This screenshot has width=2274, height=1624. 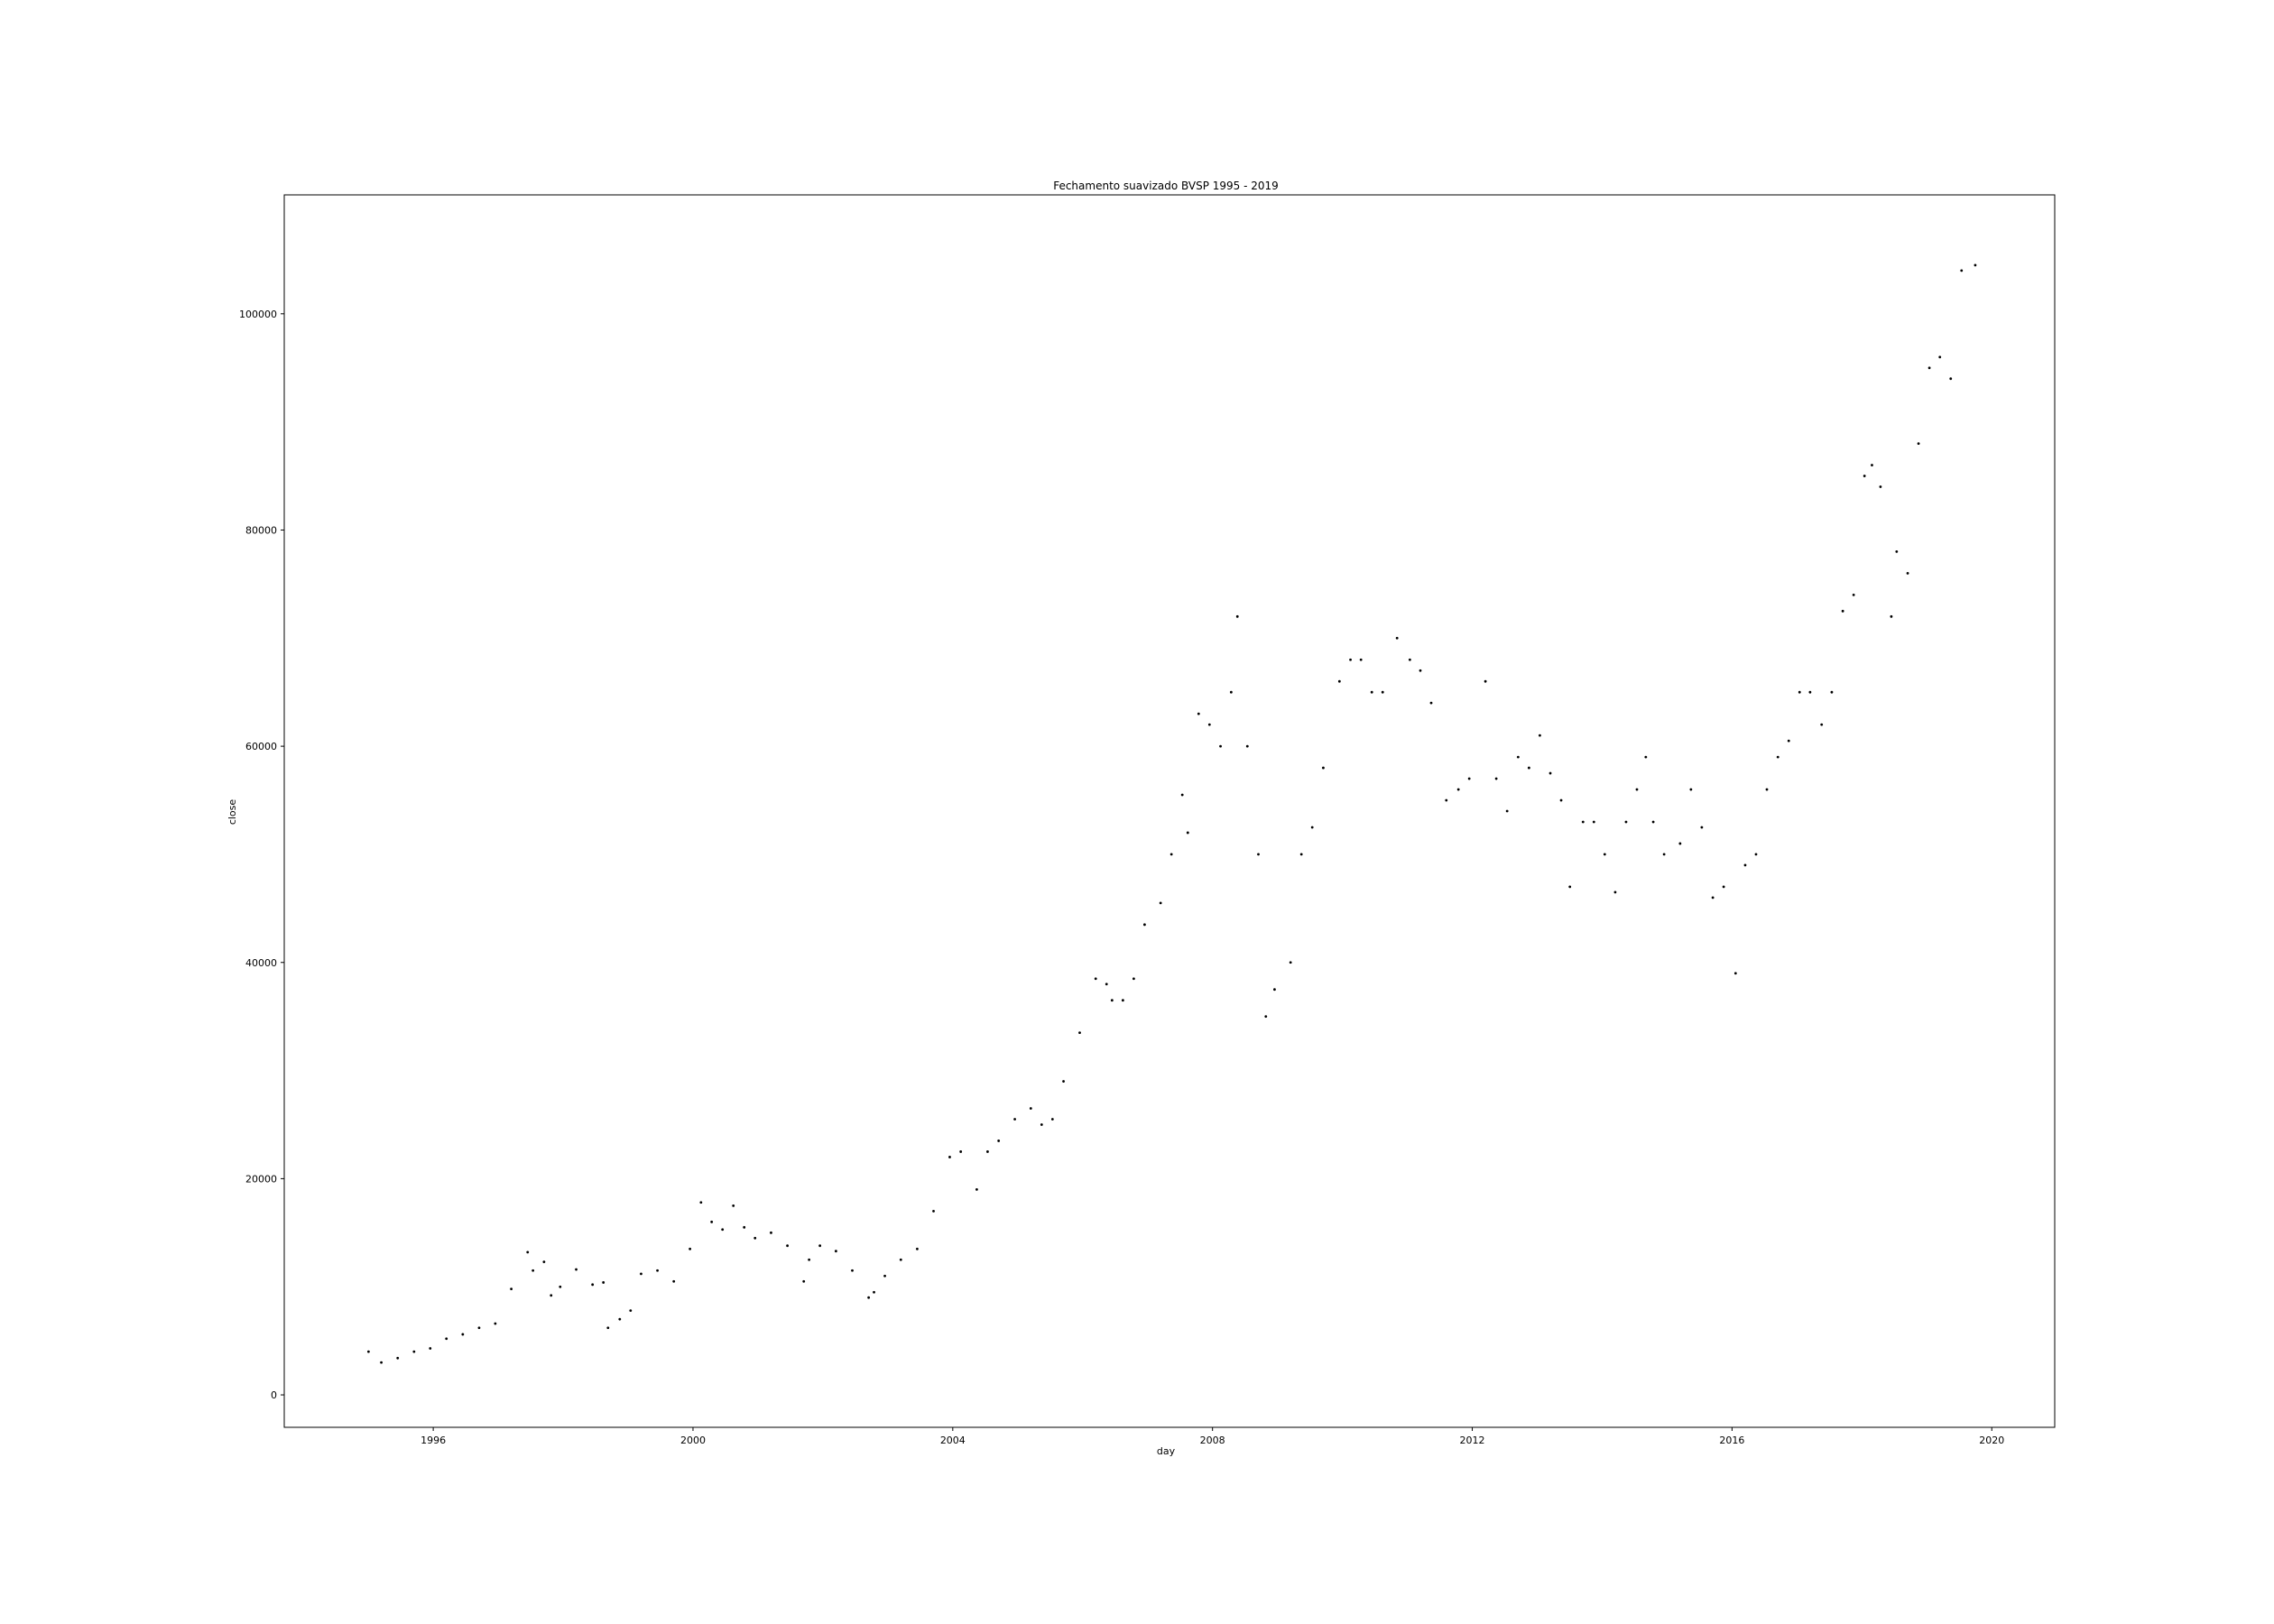 I want to click on y-tick-label: 0, so click(x=274, y=1395).